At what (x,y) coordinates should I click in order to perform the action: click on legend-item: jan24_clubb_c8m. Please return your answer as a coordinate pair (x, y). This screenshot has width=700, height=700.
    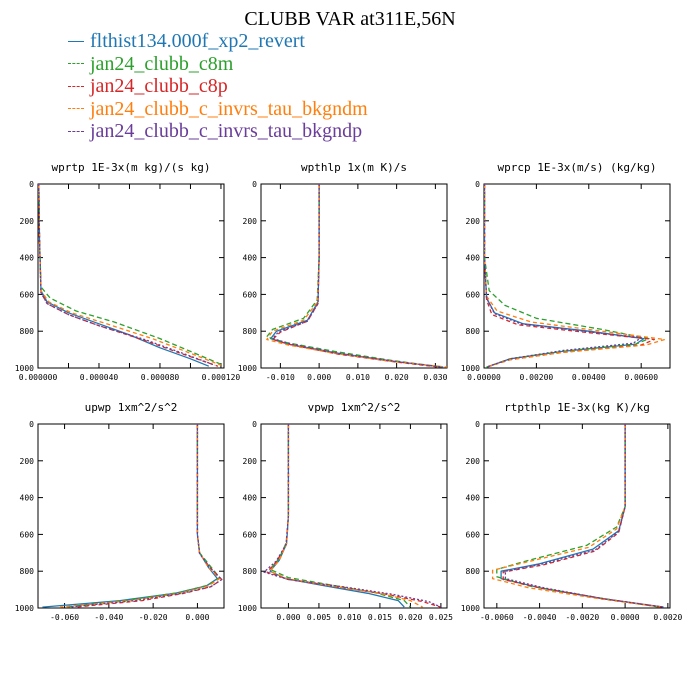
    Looking at the image, I should click on (218, 64).